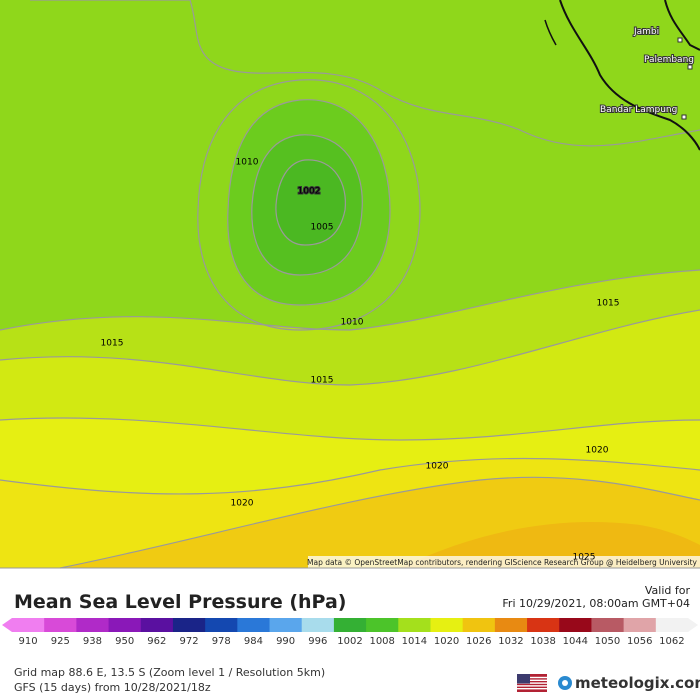 This screenshot has width=700, height=700. Describe the element at coordinates (112, 687) in the screenshot. I see `model-info: GFS (15 days) from 10/28/2021/18z` at that location.